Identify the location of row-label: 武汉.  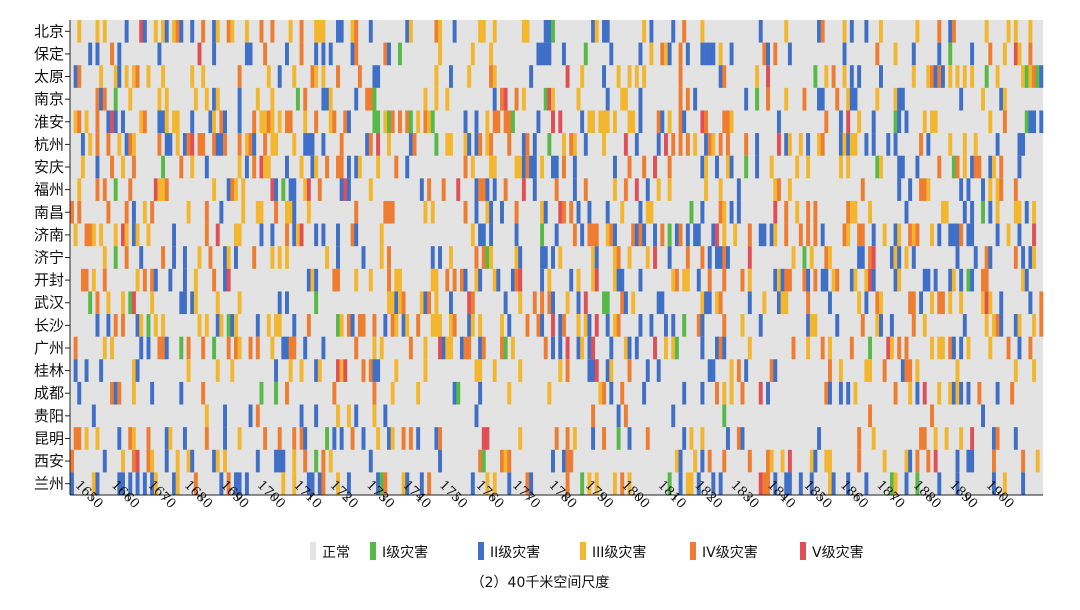
(49, 303).